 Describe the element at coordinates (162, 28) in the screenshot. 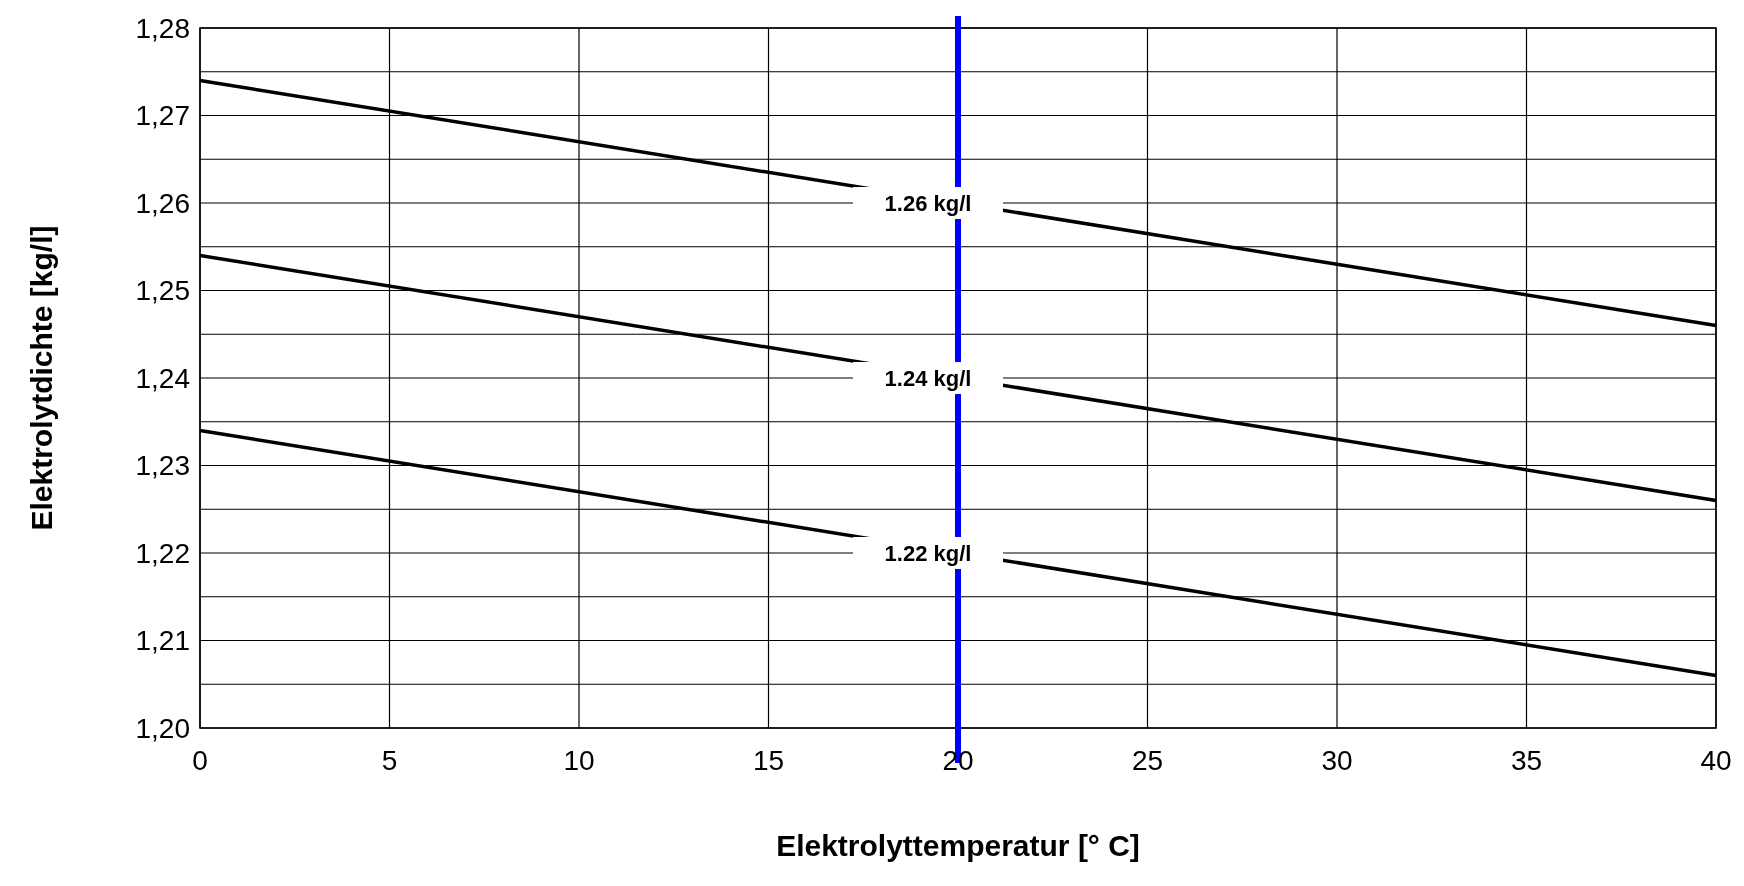

I see `y-tick-label: 1,28` at that location.